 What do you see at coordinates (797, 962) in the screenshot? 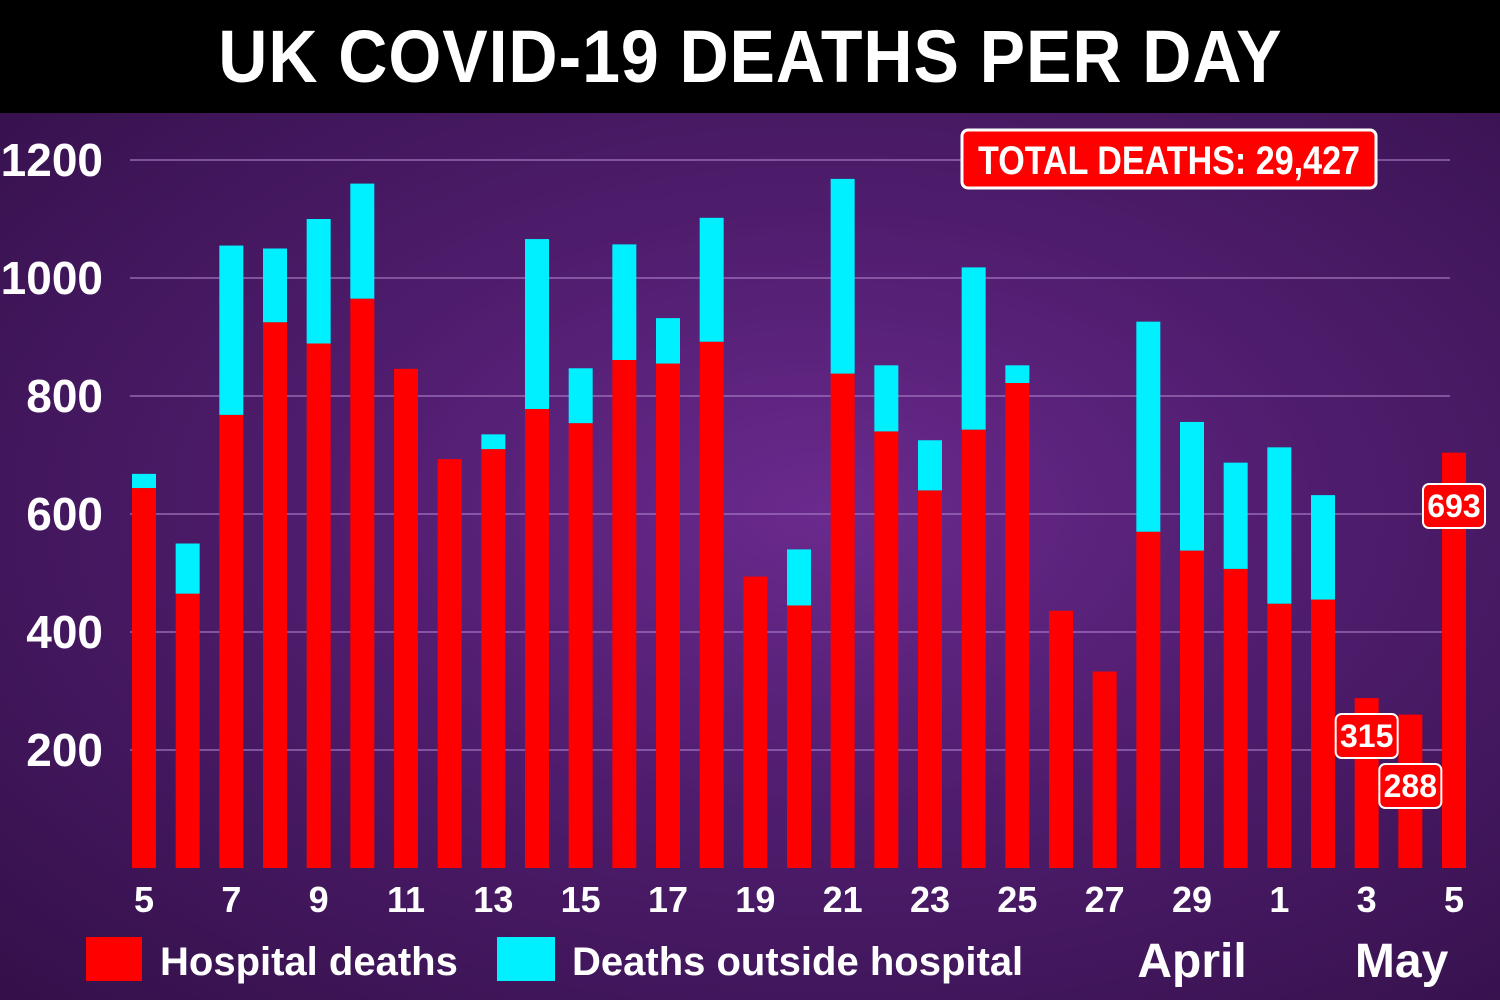
I see `legend-label: Deaths outside hospital` at bounding box center [797, 962].